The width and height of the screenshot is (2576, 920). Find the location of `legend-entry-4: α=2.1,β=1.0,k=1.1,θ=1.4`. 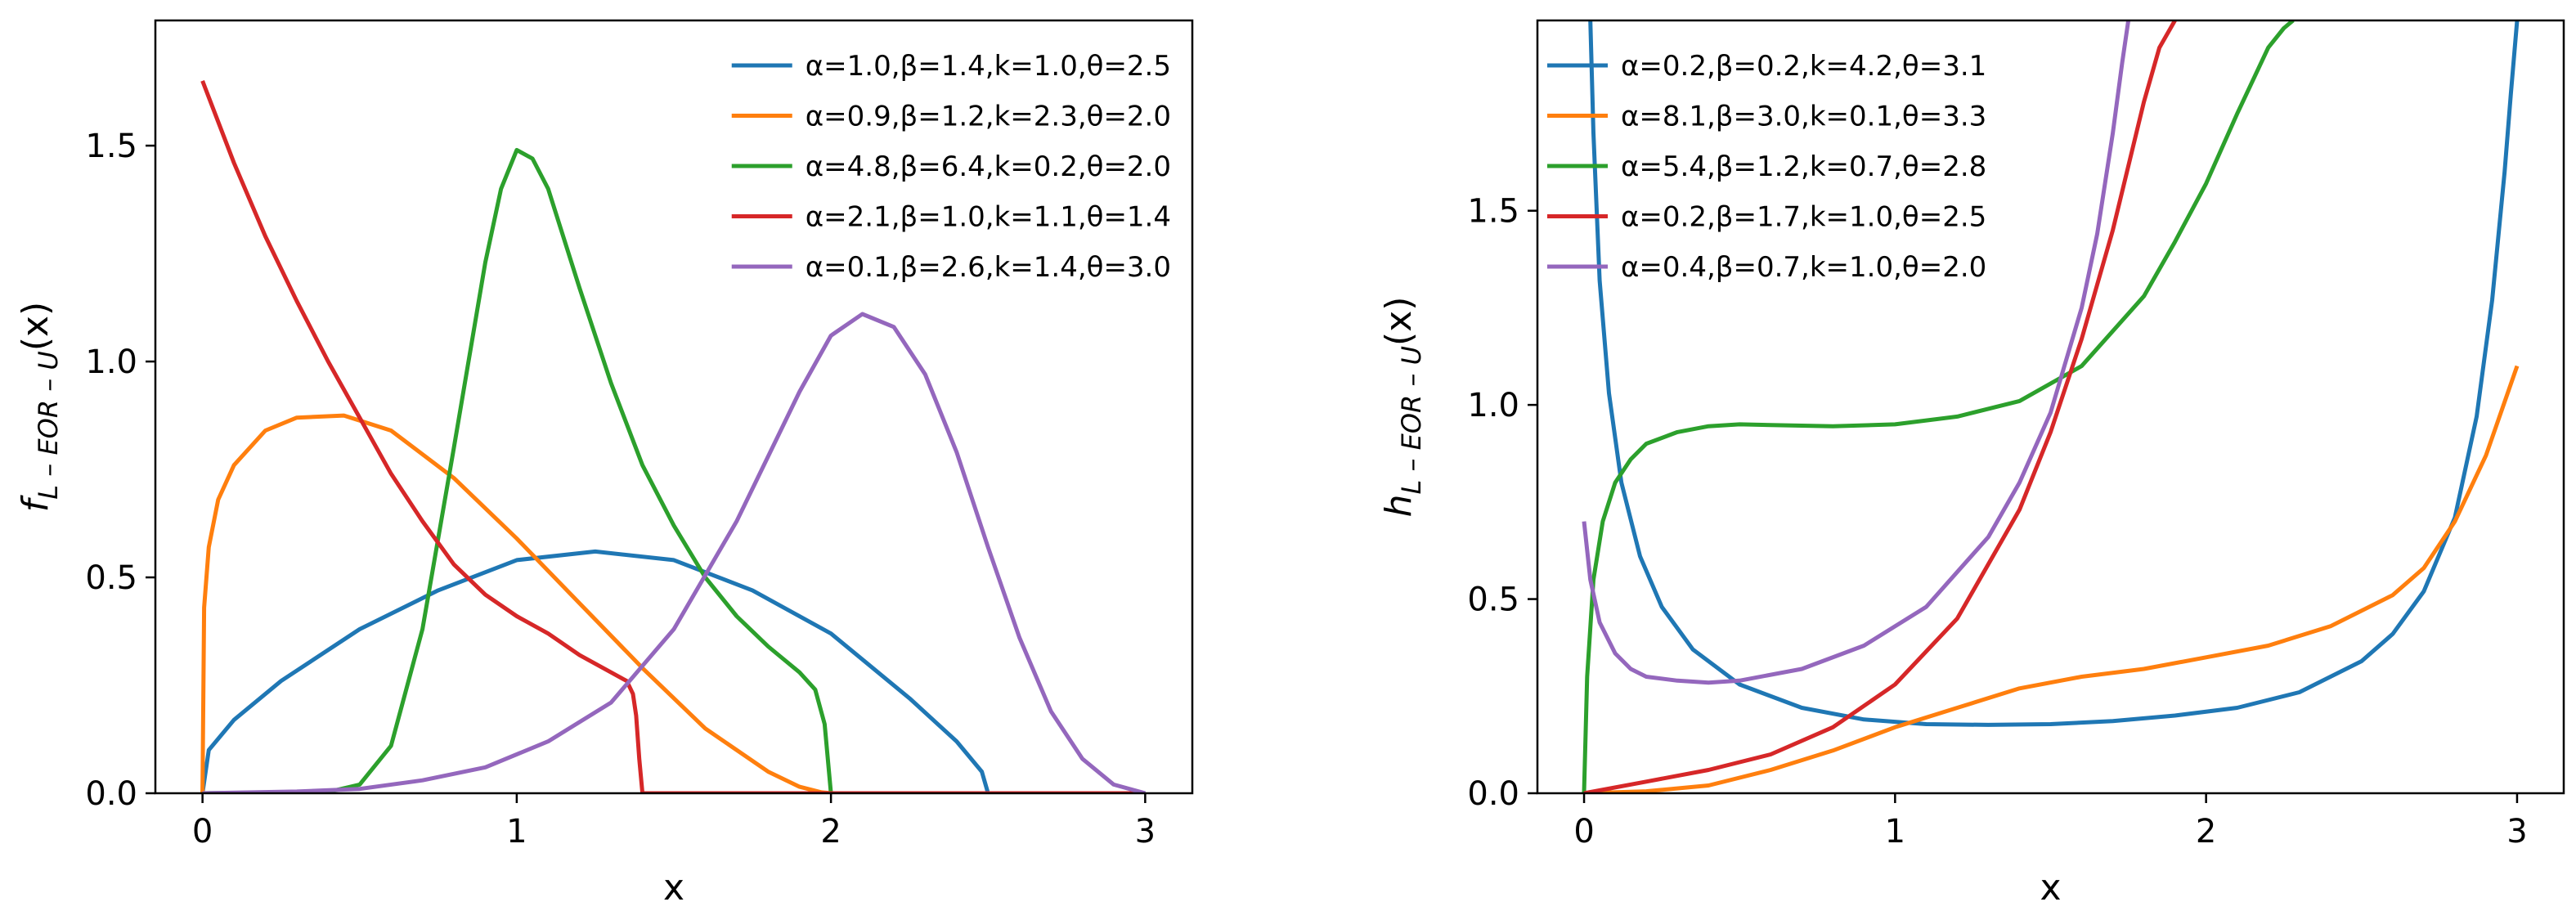

legend-entry-4: α=2.1,β=1.0,k=1.1,θ=1.4 is located at coordinates (951, 218).